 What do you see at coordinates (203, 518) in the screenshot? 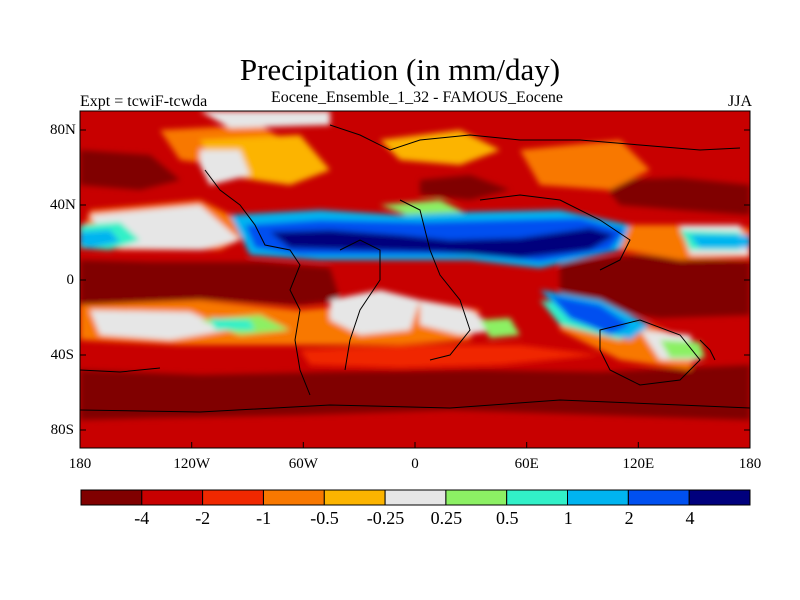
I see `colorbar-label: -2` at bounding box center [203, 518].